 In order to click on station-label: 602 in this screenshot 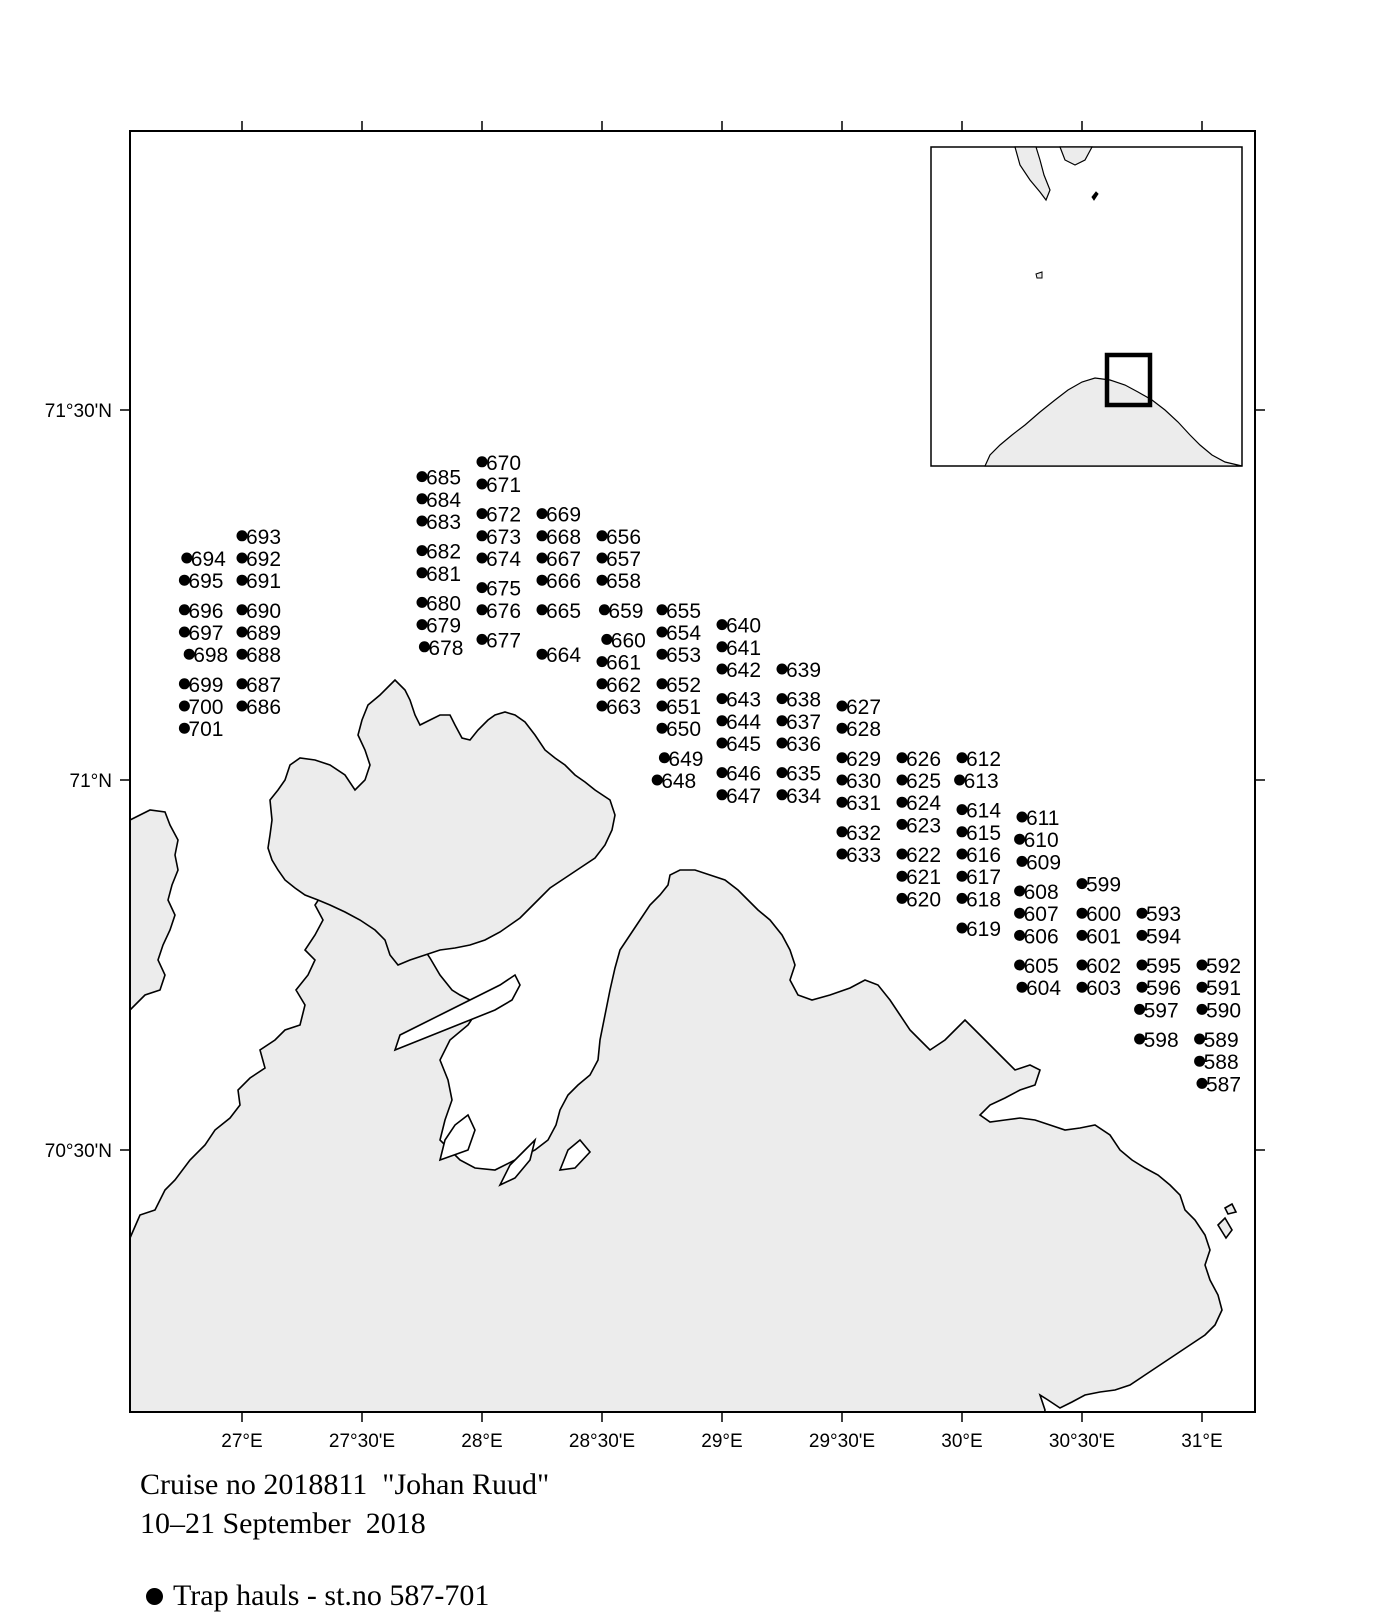, I will do `click(1103, 966)`.